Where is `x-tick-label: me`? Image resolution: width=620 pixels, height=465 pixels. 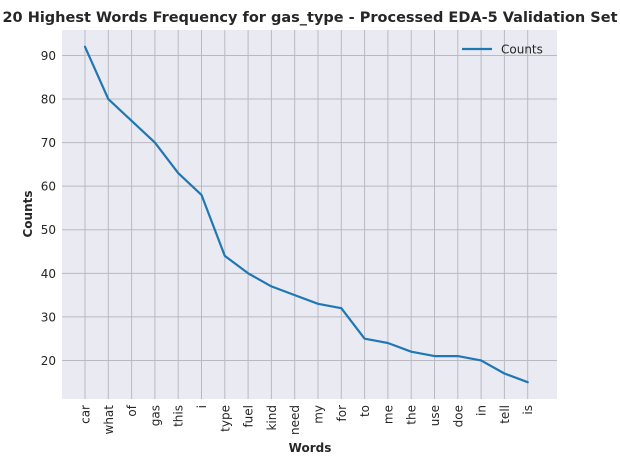 x-tick-label: me is located at coordinates (388, 414).